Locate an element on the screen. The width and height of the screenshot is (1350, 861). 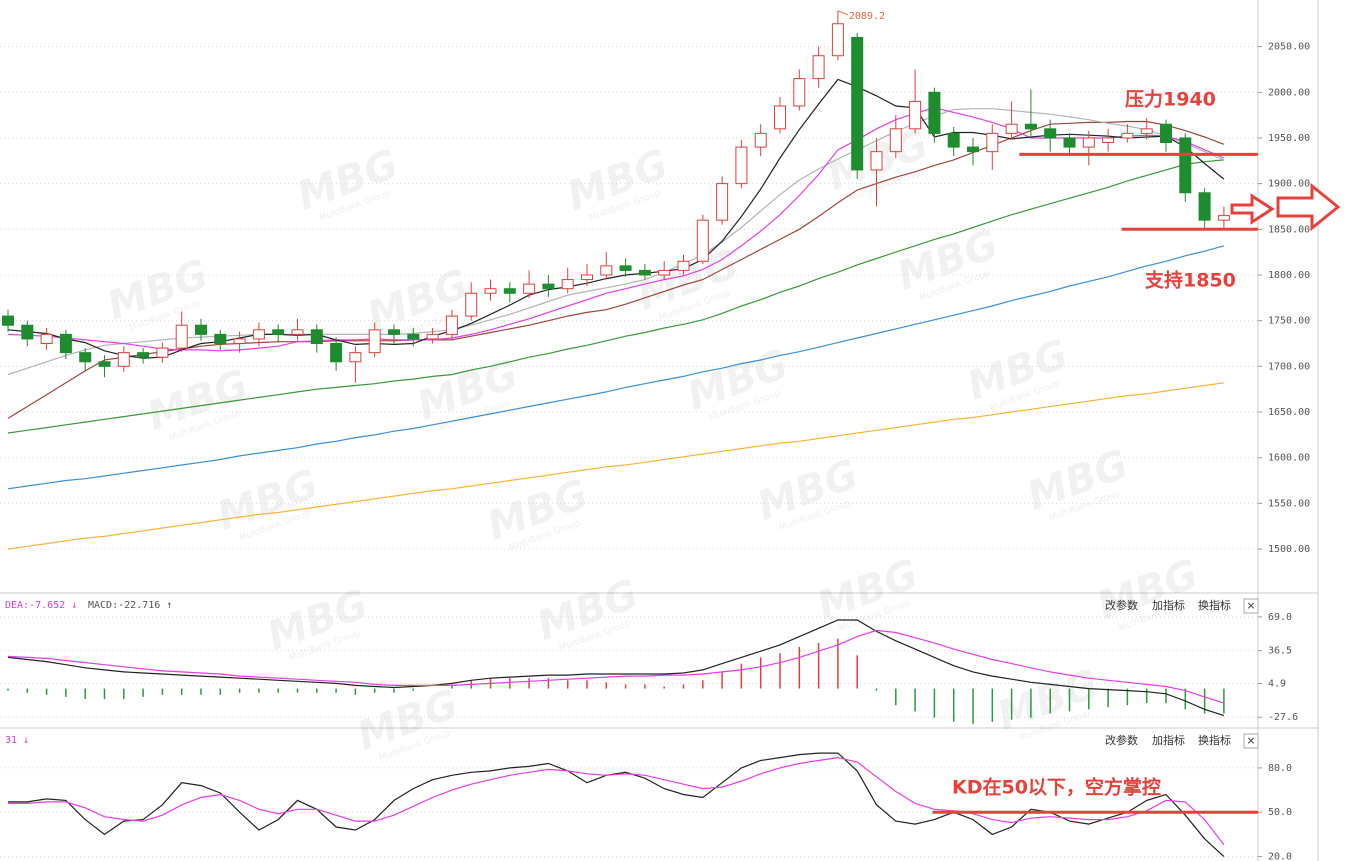
annotation-text: KD在50以下，空方掌控 is located at coordinates (1056, 787).